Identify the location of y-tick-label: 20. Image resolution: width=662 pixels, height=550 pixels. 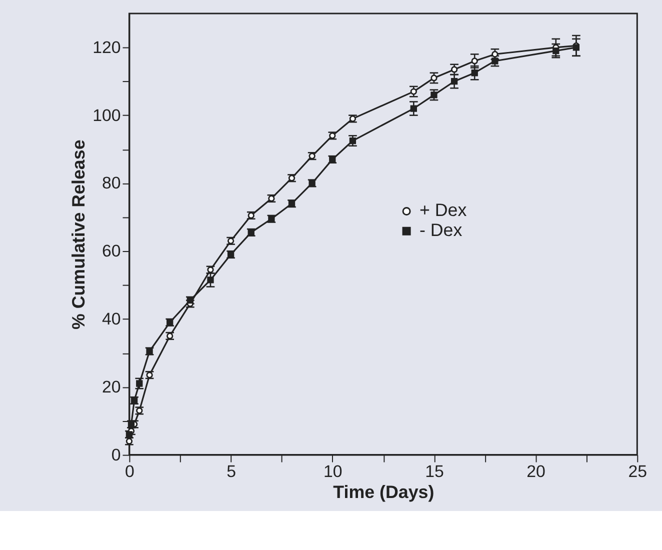
(111, 386).